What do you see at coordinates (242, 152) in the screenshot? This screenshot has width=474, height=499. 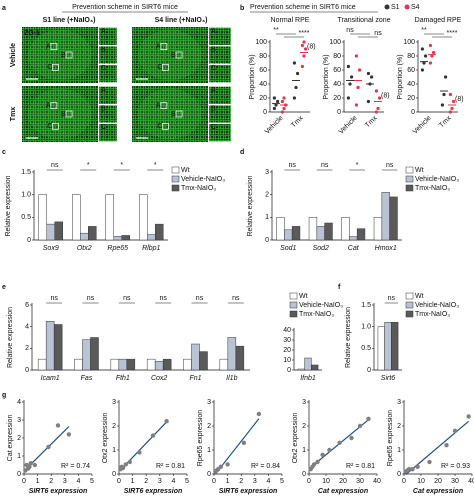 I see `panel-label: d` at bounding box center [242, 152].